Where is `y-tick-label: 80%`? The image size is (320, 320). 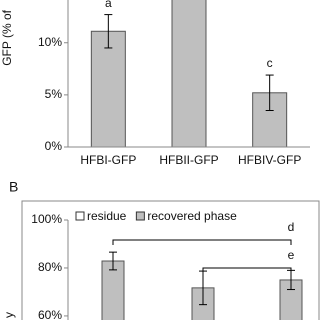
y-tick-label: 80% is located at coordinates (50, 267).